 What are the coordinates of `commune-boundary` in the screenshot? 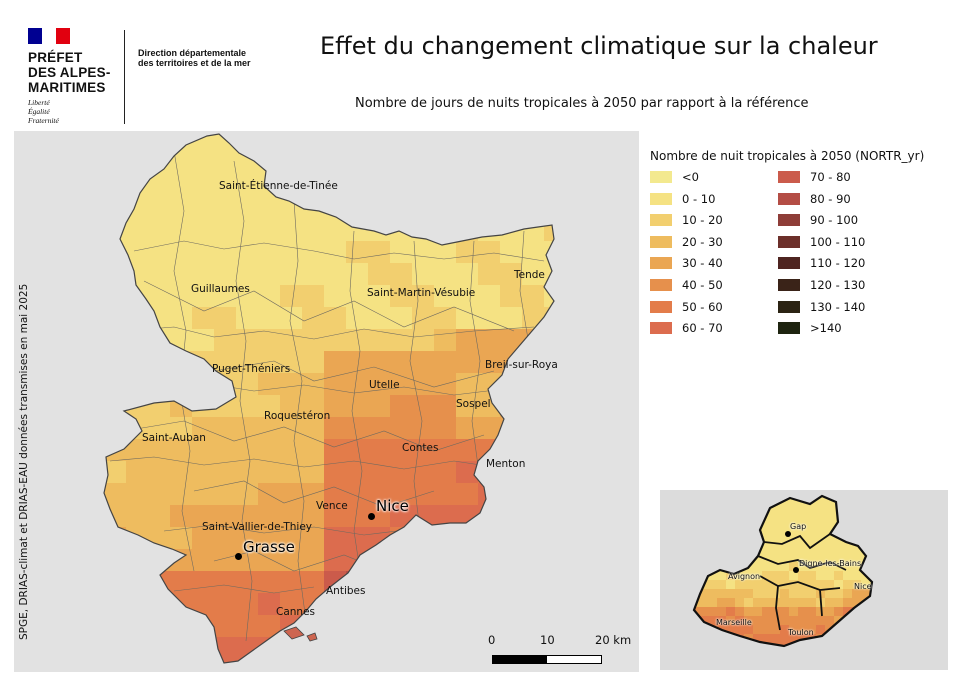 It's located at (329, 306).